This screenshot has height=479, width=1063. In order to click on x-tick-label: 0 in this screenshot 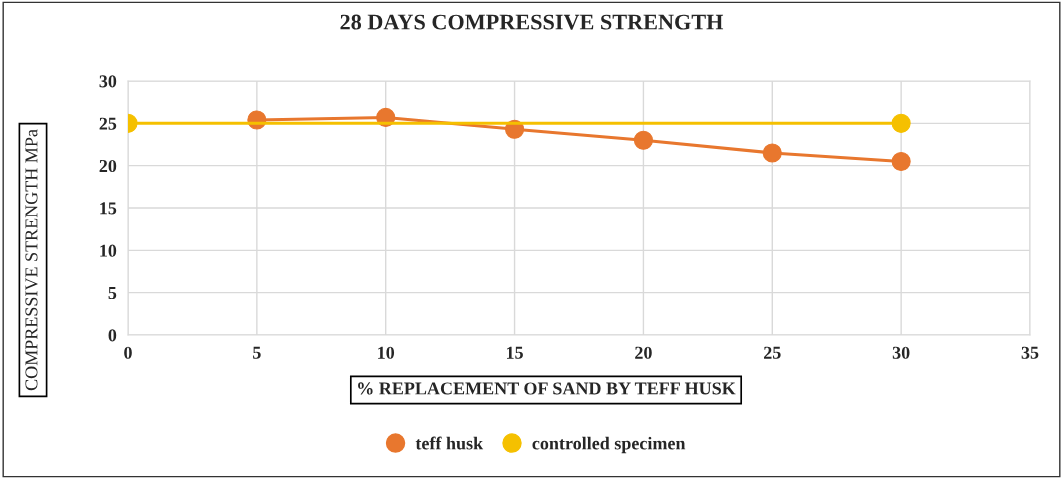, I will do `click(128, 352)`.